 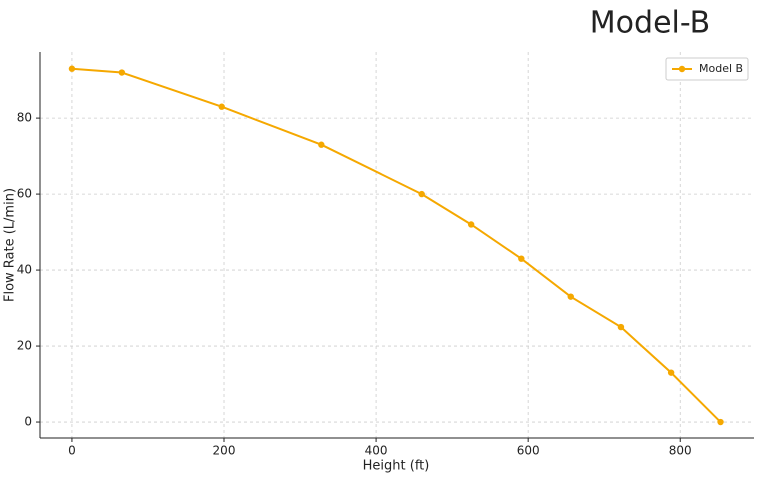 I want to click on legend-box, so click(x=707, y=69).